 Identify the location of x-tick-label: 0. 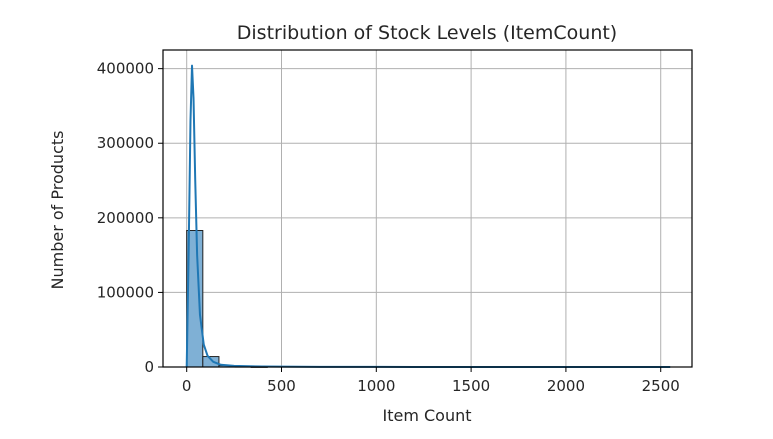
(187, 386).